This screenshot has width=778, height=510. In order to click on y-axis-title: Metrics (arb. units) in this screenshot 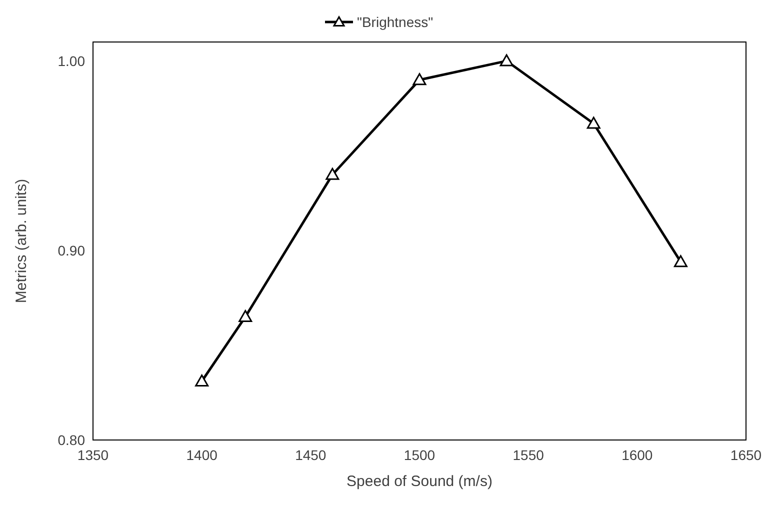, I will do `click(21, 241)`.